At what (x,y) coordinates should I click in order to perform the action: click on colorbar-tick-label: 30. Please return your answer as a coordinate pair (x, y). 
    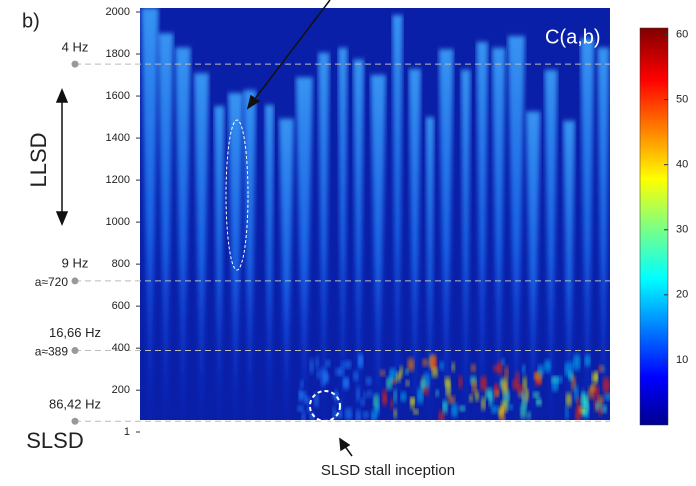
    Looking at the image, I should click on (682, 230).